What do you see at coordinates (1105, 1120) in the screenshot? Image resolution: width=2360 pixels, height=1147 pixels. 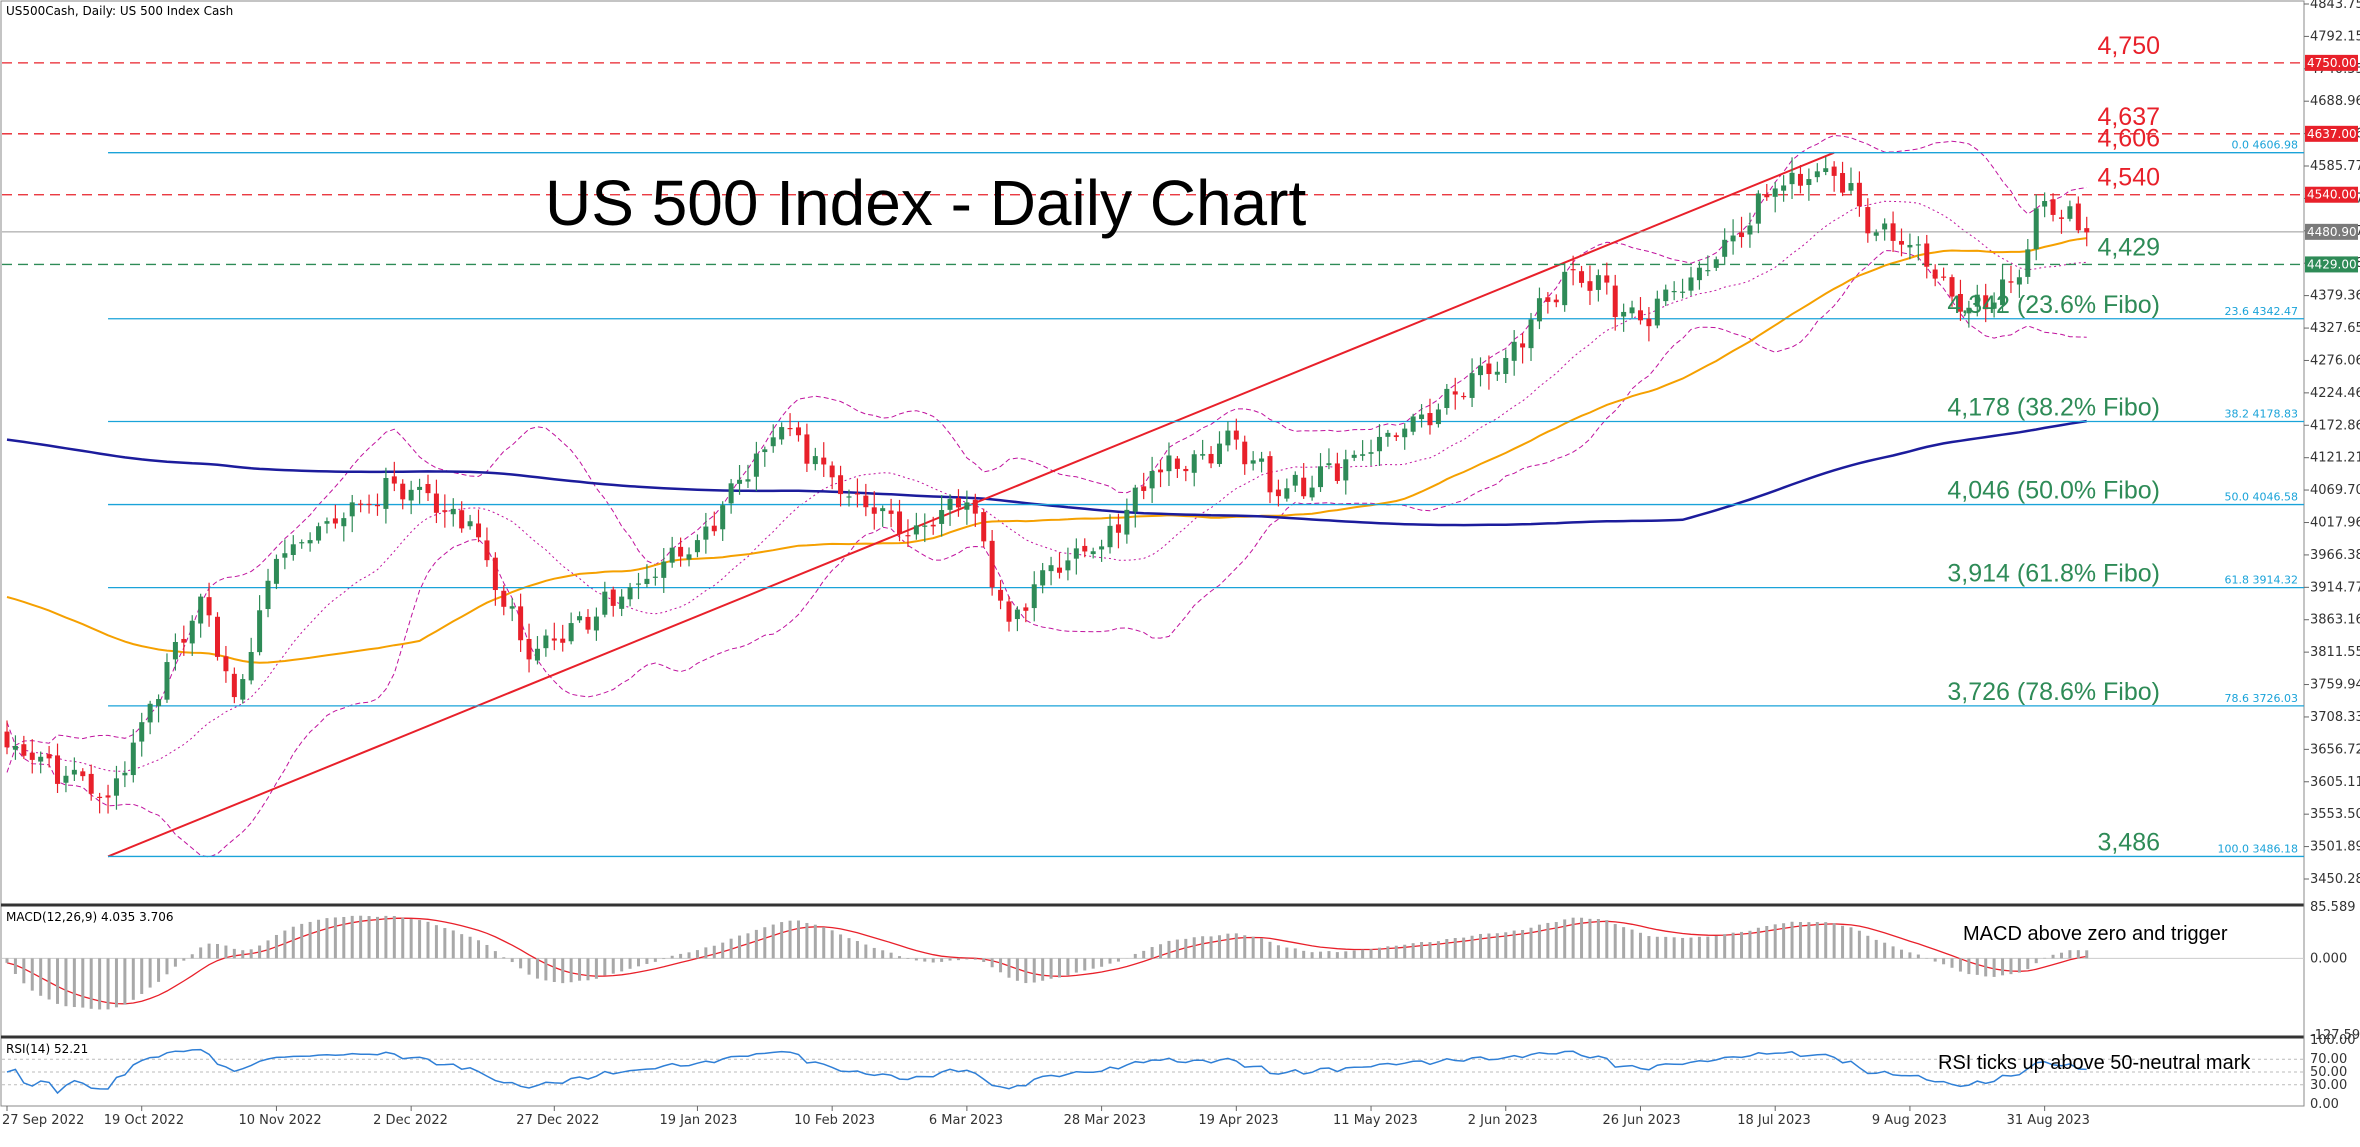 I see `date-tick-label: 28 Mar 2023` at bounding box center [1105, 1120].